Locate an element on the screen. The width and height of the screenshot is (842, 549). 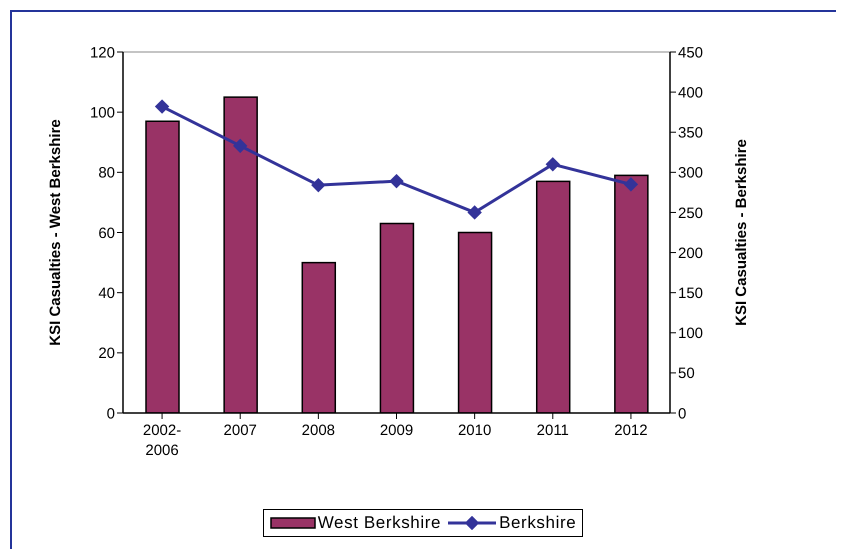
y2-tick-label: 250 is located at coordinates (691, 213).